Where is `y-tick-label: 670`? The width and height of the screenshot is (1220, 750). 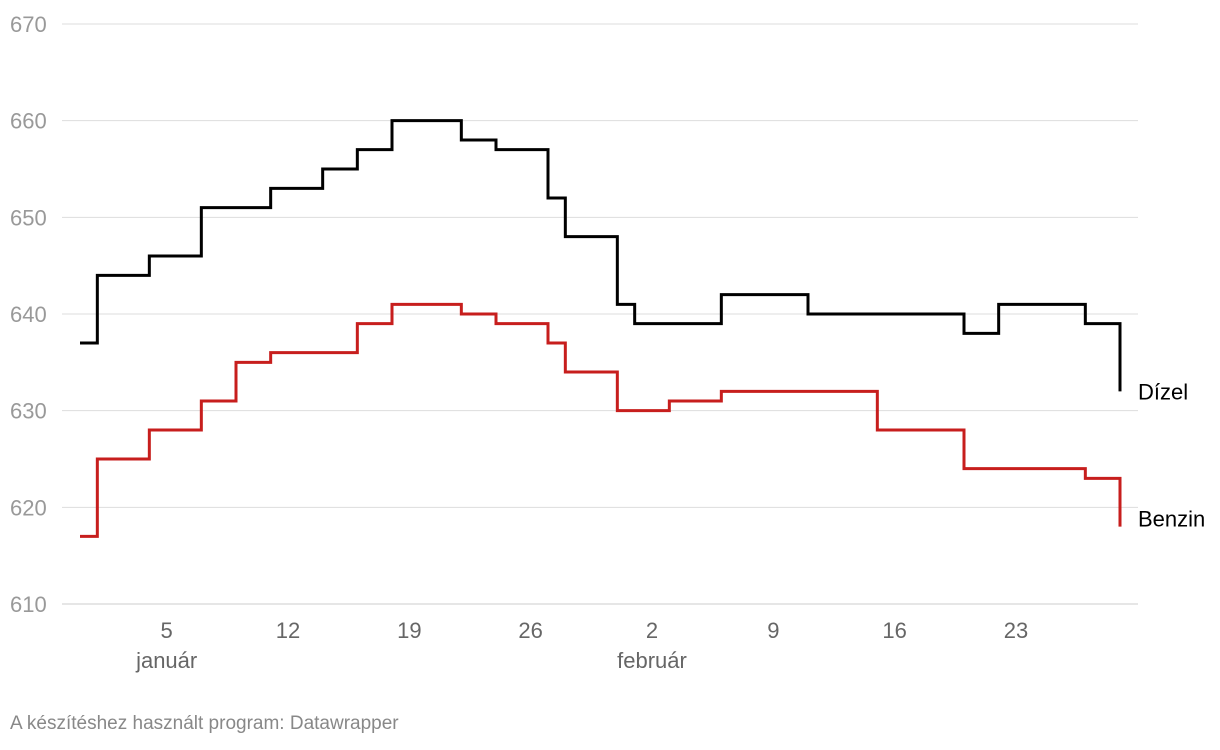 y-tick-label: 670 is located at coordinates (28, 24).